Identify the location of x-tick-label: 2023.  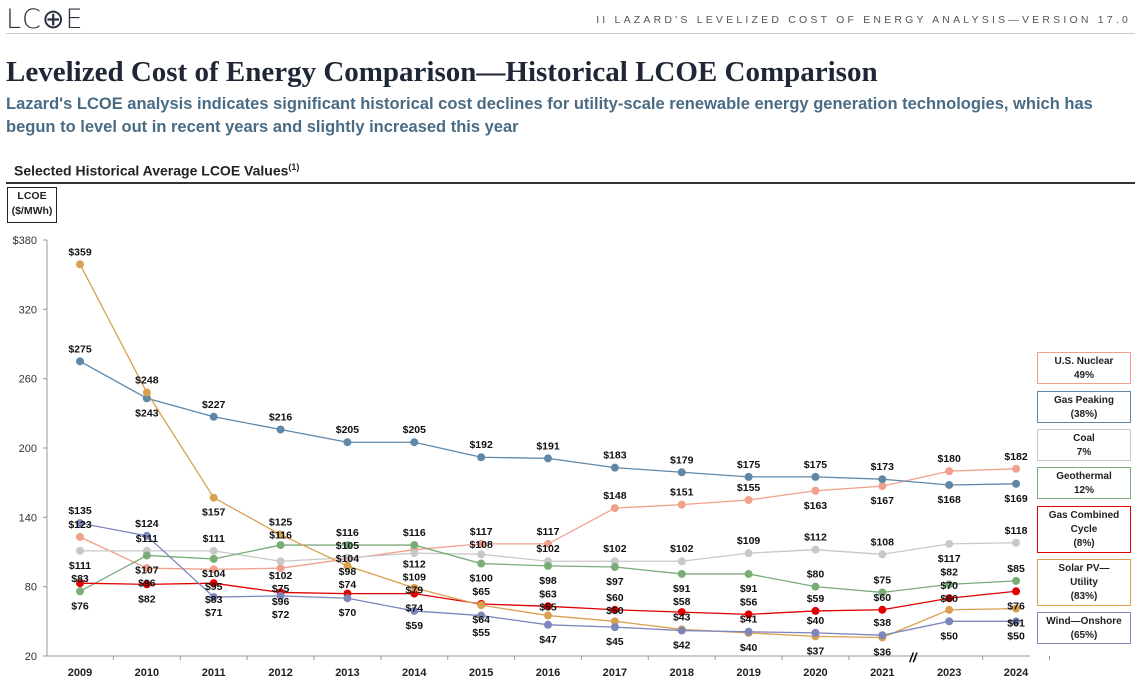
(949, 673).